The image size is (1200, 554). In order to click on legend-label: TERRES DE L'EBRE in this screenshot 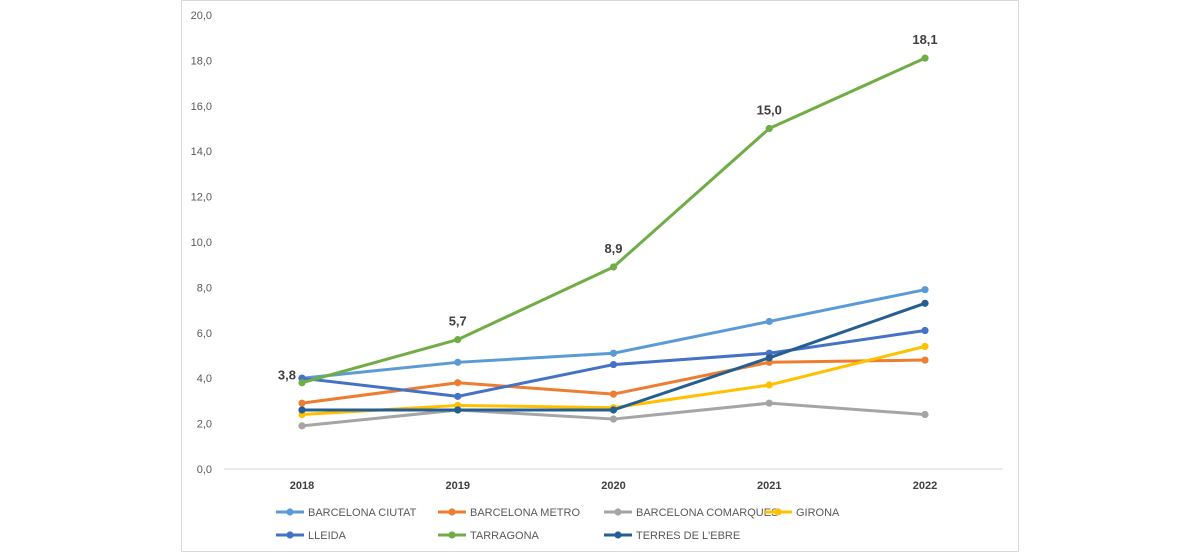, I will do `click(688, 536)`.